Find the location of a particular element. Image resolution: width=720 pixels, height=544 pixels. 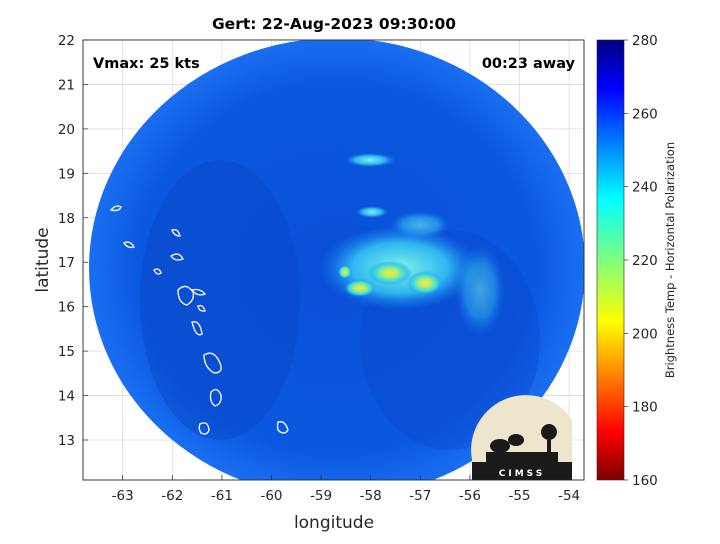

colorbar-tick-label: 200 is located at coordinates (645, 334).